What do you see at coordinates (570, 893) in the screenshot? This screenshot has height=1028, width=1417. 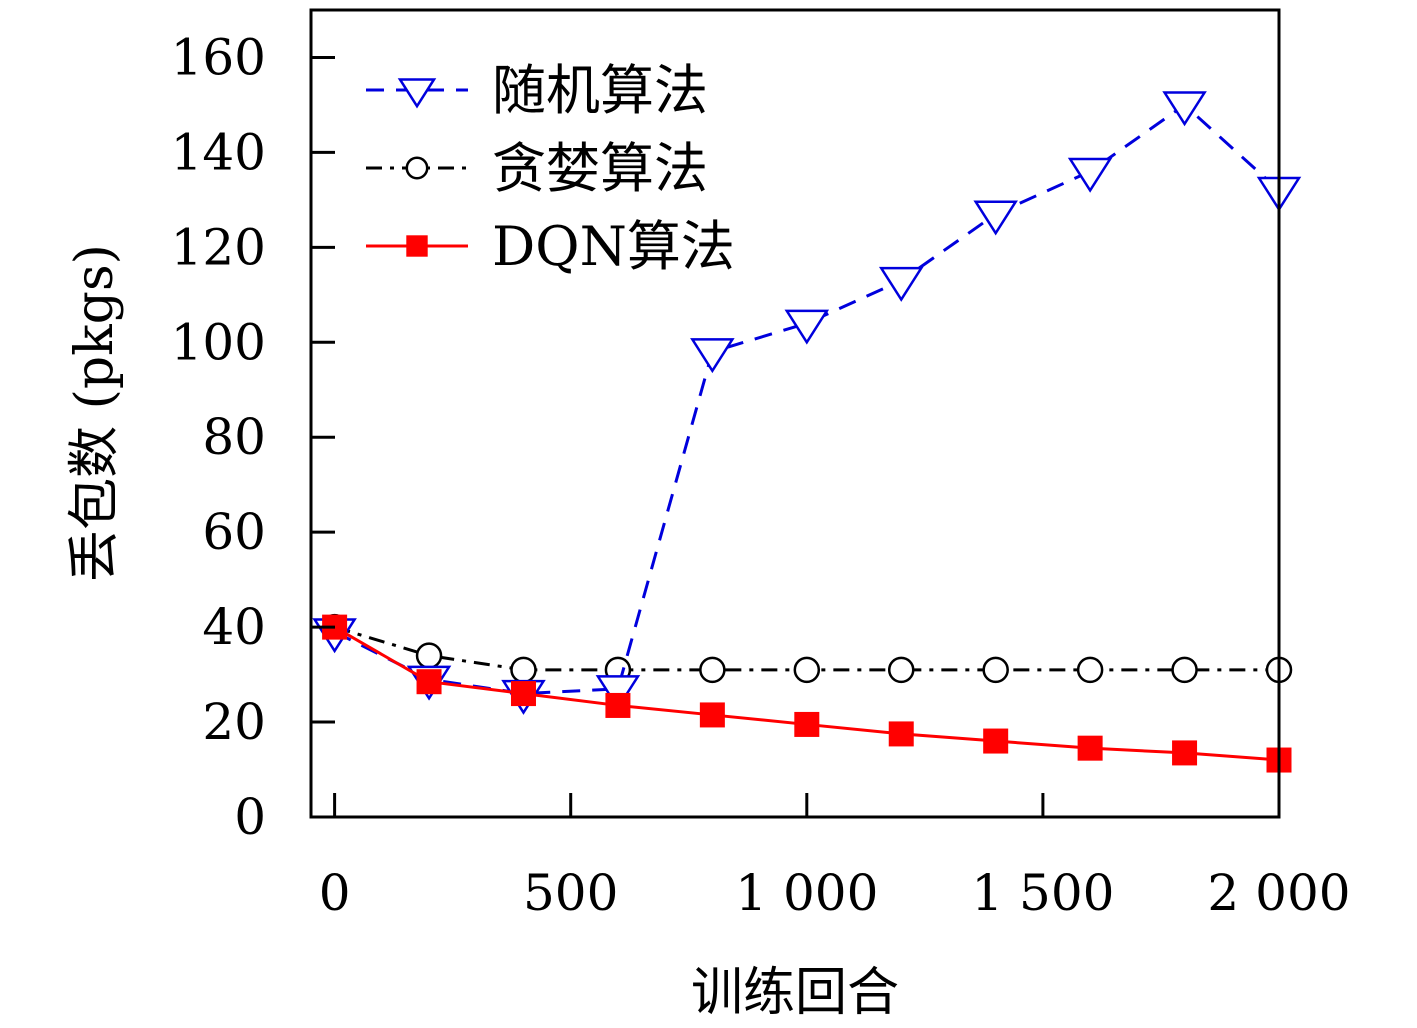 I see `x-tick-label: 500` at bounding box center [570, 893].